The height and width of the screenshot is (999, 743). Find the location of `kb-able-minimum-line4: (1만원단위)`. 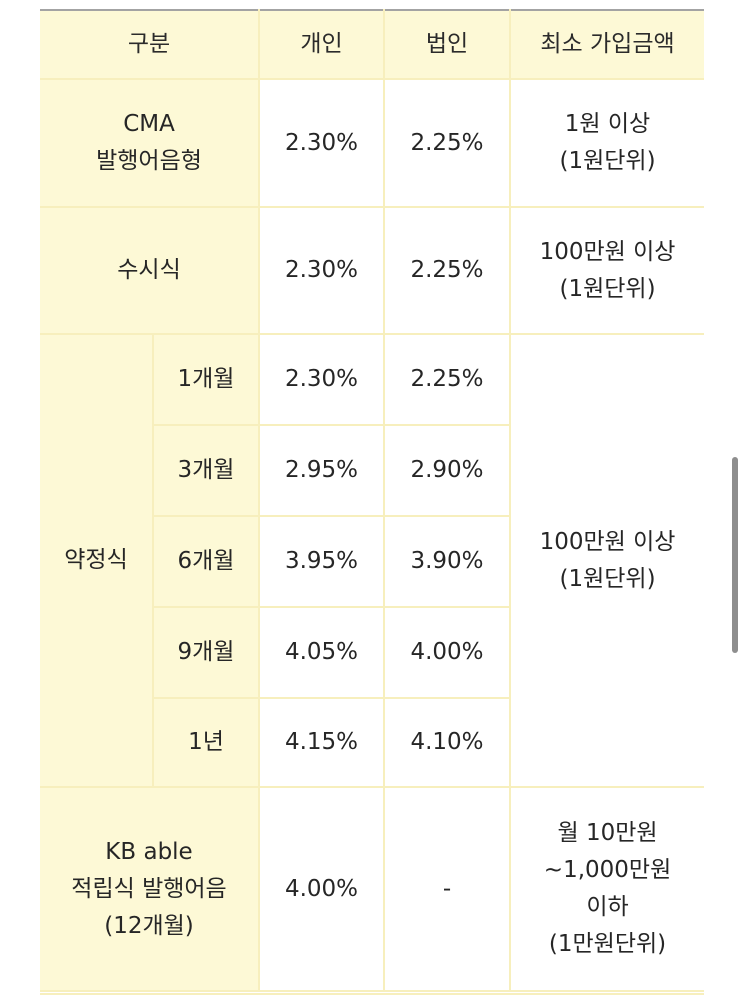

kb-able-minimum-line4: (1만원단위) is located at coordinates (607, 944).